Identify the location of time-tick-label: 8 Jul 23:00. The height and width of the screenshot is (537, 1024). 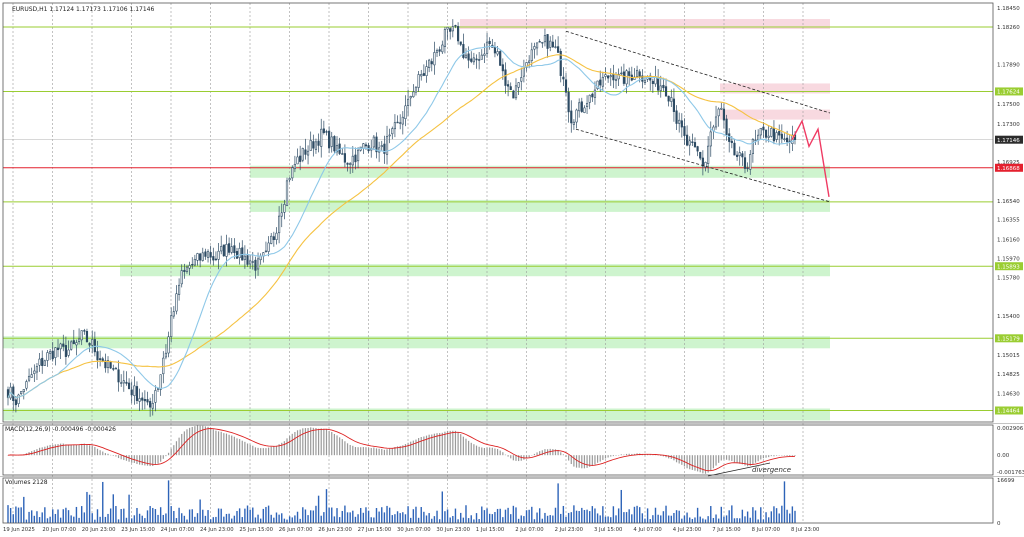
(805, 530).